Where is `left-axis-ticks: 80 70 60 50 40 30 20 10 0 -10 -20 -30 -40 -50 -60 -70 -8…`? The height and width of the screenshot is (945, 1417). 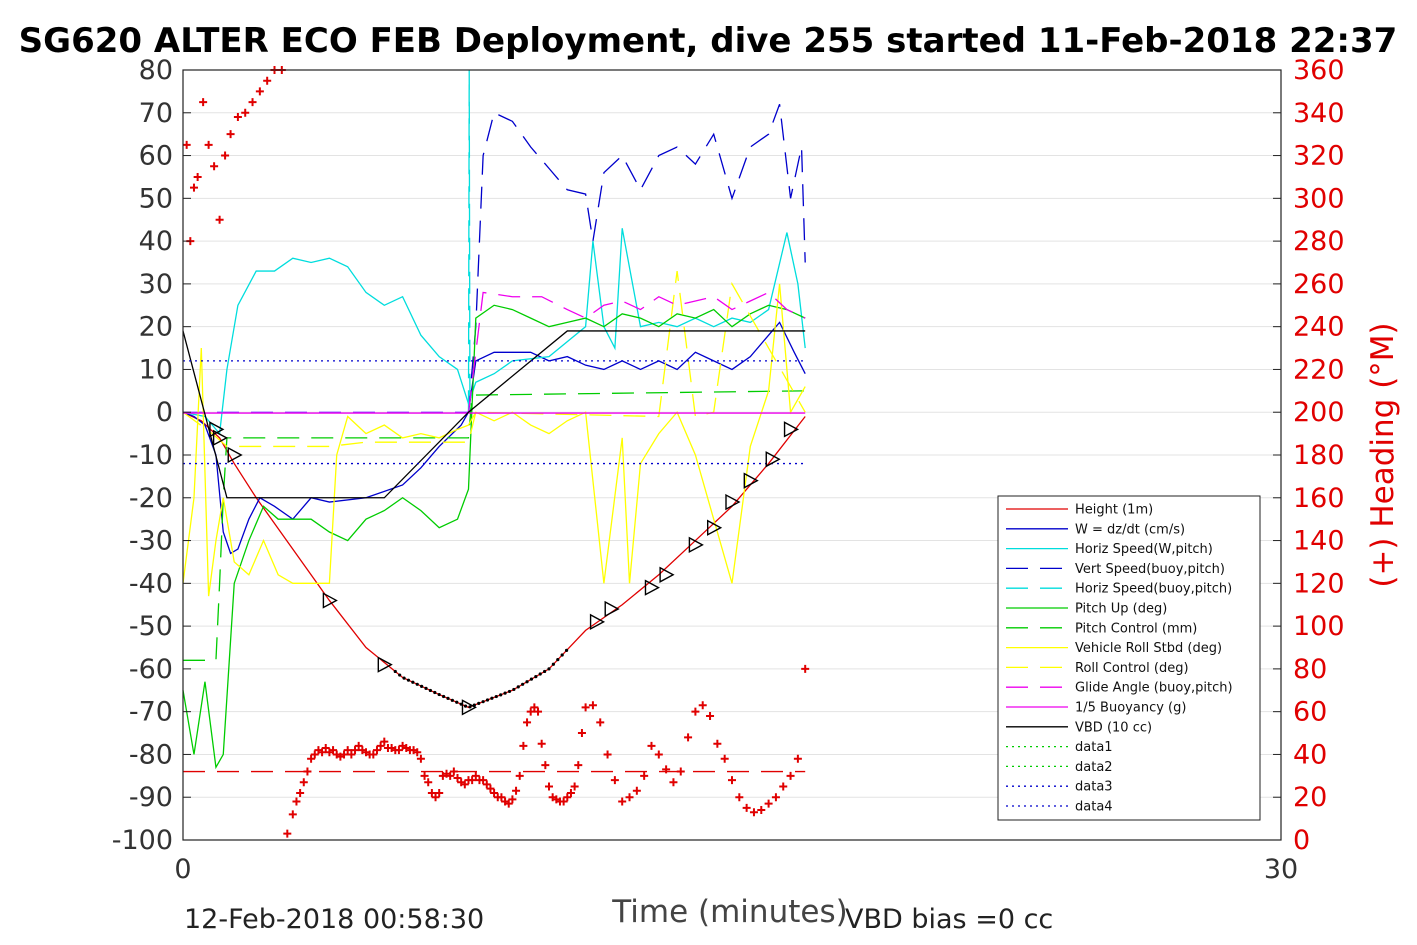 left-axis-ticks: 80 70 60 50 40 30 20 10 0 -10 -20 -30 -40 -50 -60 -70 -8… is located at coordinates (151, 455).